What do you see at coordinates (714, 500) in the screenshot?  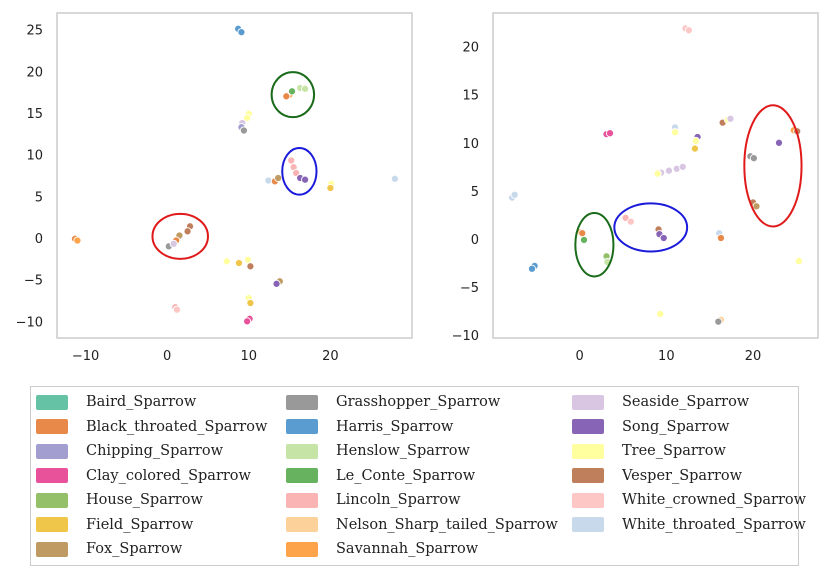 I see `legend-label: White_crowned_Sparrow` at bounding box center [714, 500].